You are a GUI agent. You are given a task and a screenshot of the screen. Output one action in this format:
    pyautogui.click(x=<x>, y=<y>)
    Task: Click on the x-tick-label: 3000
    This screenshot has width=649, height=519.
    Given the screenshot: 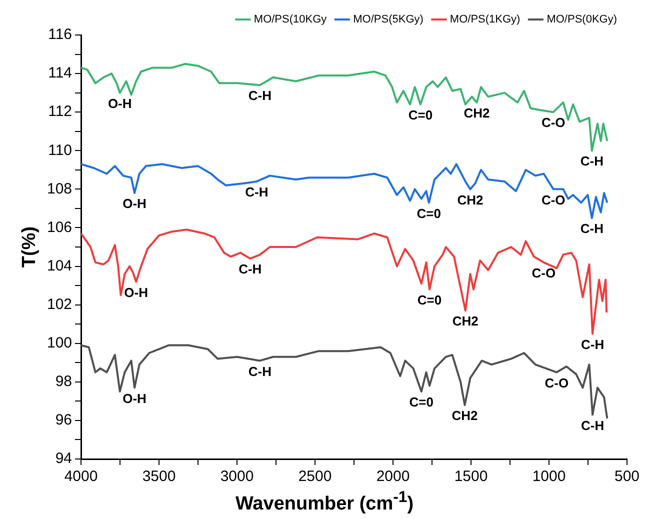 What is the action you would take?
    pyautogui.click(x=237, y=477)
    